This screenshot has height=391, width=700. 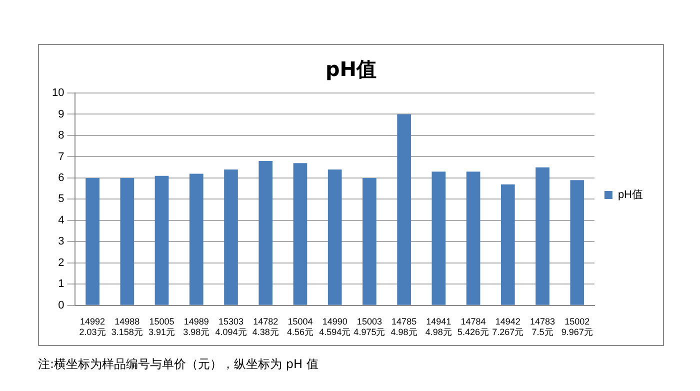 I want to click on y-tick-label: 2, so click(x=61, y=262).